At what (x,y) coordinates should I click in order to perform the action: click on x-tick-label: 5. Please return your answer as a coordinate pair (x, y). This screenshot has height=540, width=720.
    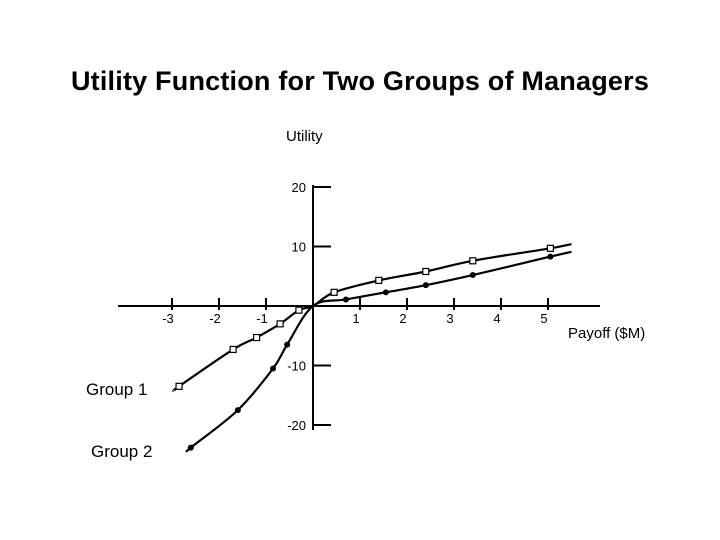
    Looking at the image, I should click on (543, 318).